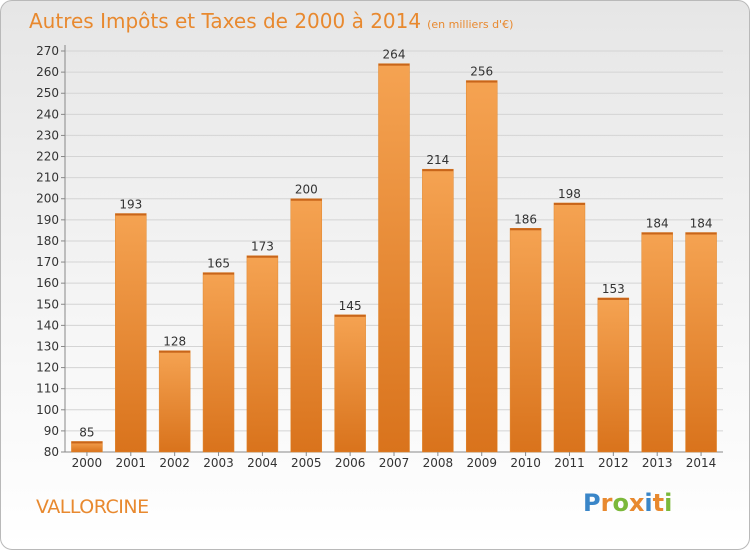 The width and height of the screenshot is (750, 550). What do you see at coordinates (47, 72) in the screenshot?
I see `y-tick-label: 260` at bounding box center [47, 72].